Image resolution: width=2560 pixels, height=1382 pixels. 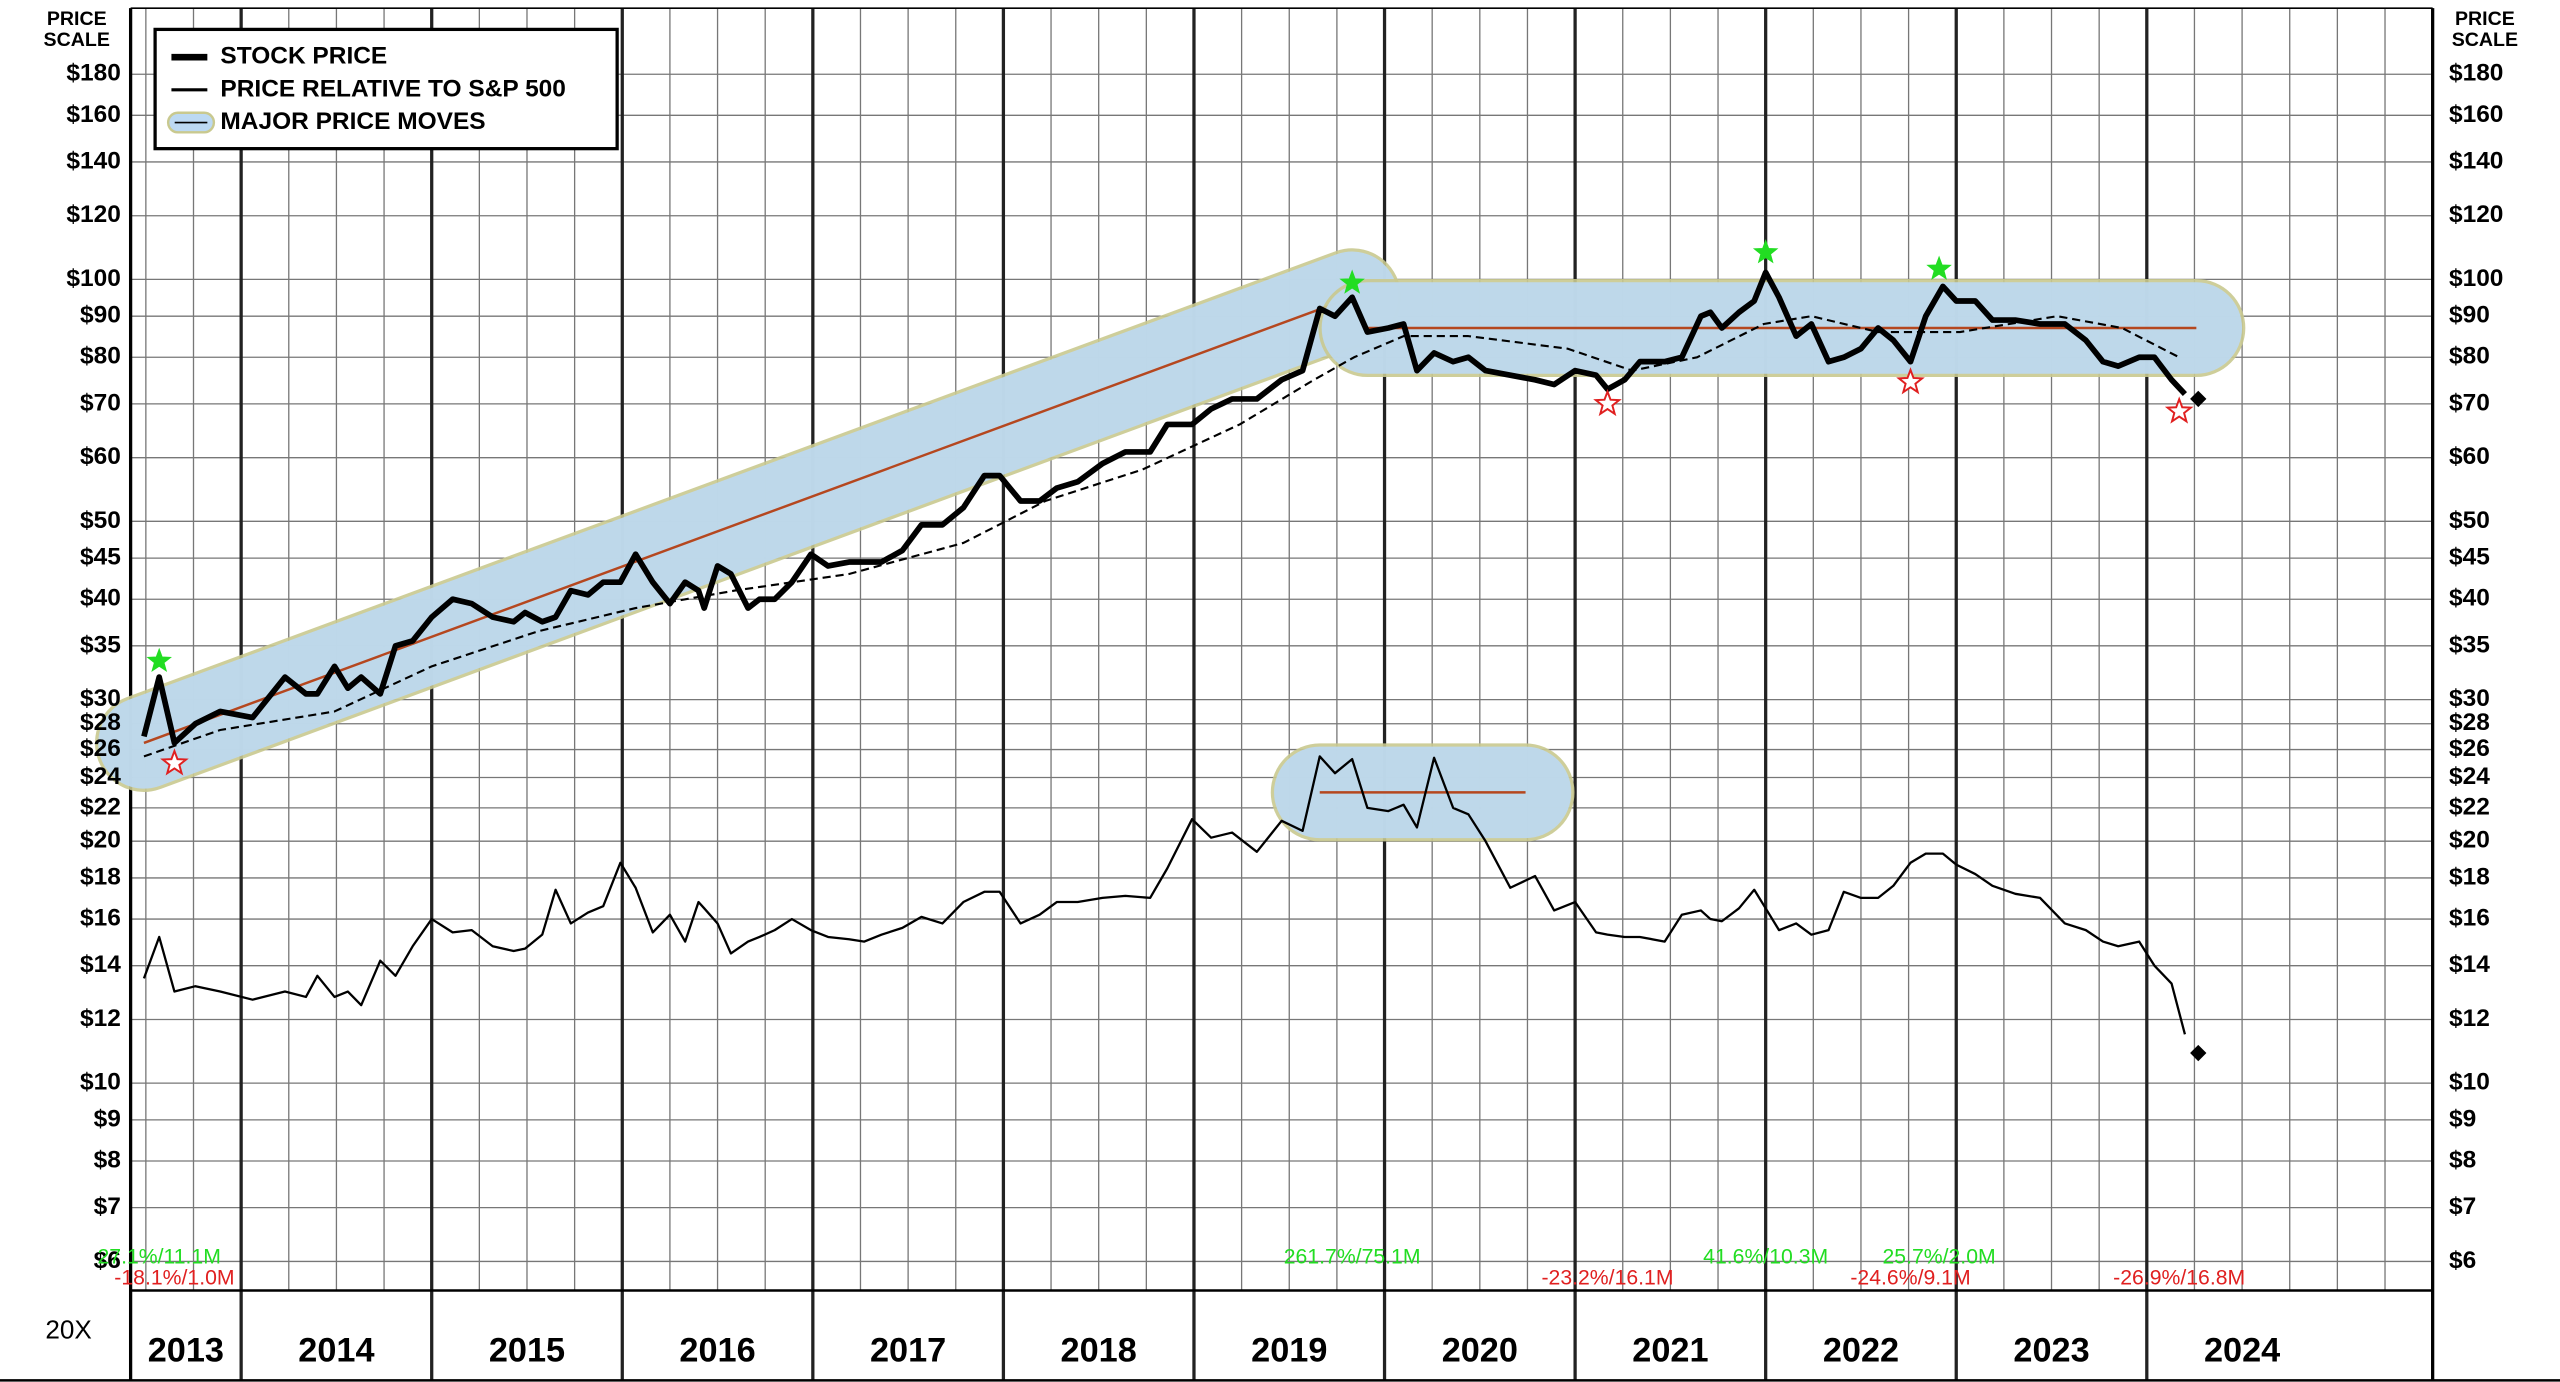 What do you see at coordinates (1099, 1351) in the screenshot?
I see `x-tick-label: 2018` at bounding box center [1099, 1351].